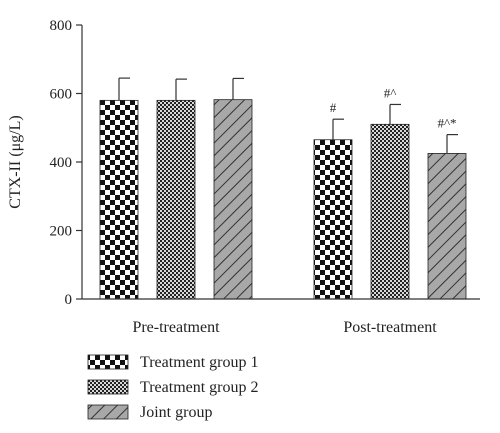  I want to click on bar-diagonal-hatch-pre, so click(233, 199).